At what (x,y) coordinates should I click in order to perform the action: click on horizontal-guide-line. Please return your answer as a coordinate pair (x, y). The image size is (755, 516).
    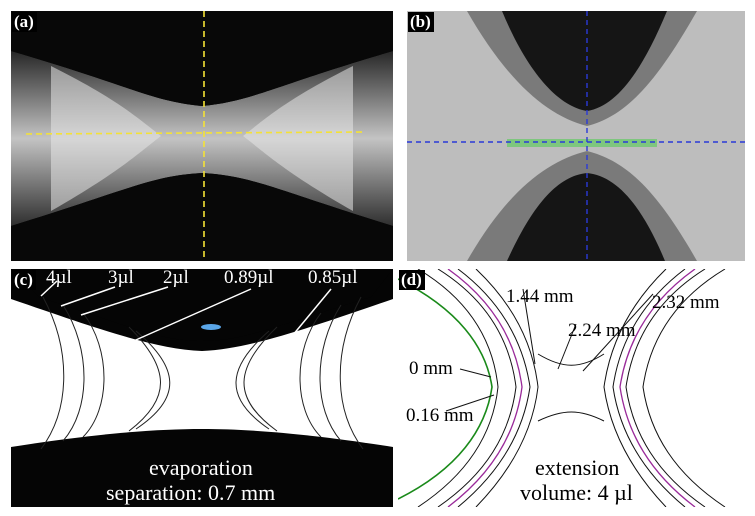
    Looking at the image, I should click on (196, 133).